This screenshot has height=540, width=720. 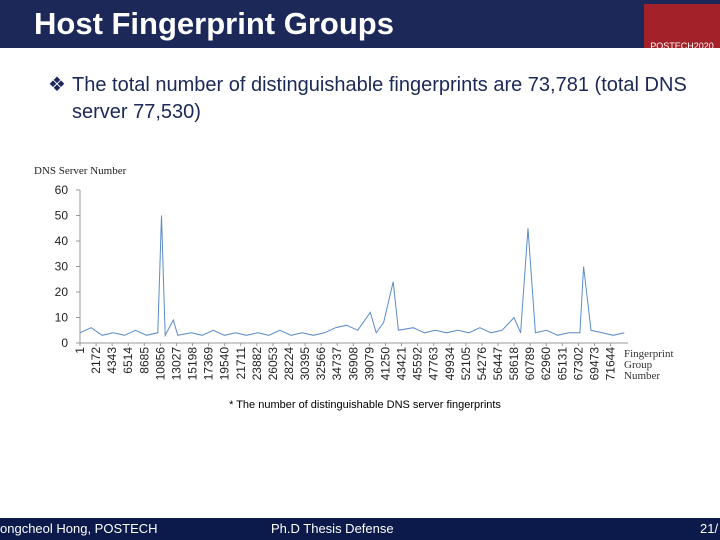 What do you see at coordinates (289, 364) in the screenshot?
I see `x-tick-label: 28224` at bounding box center [289, 364].